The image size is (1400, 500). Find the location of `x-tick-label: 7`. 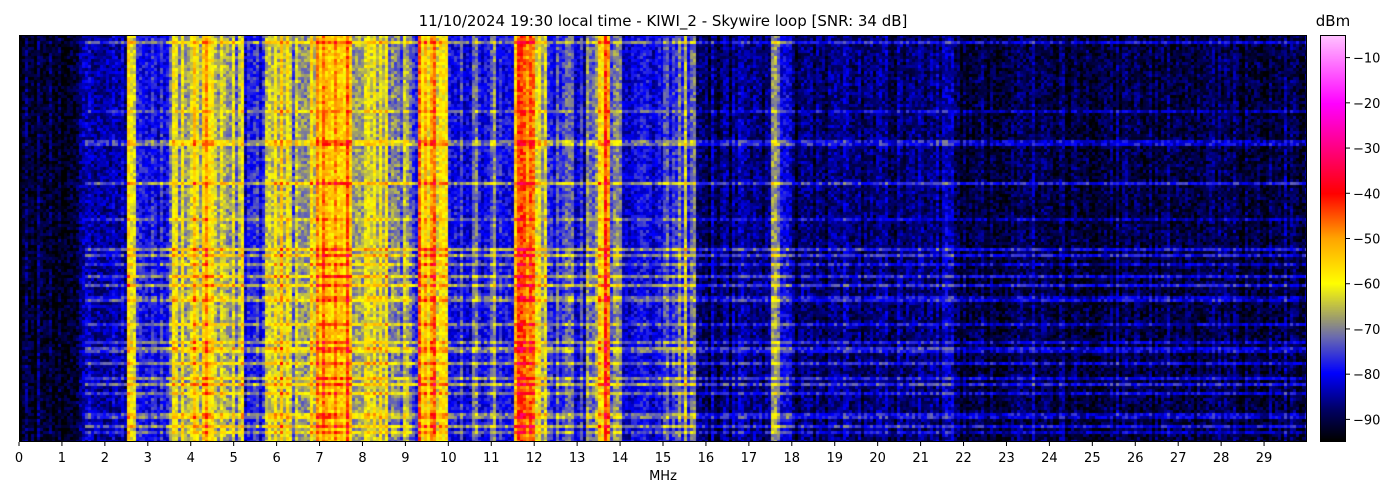

x-tick-label: 7 is located at coordinates (319, 458).